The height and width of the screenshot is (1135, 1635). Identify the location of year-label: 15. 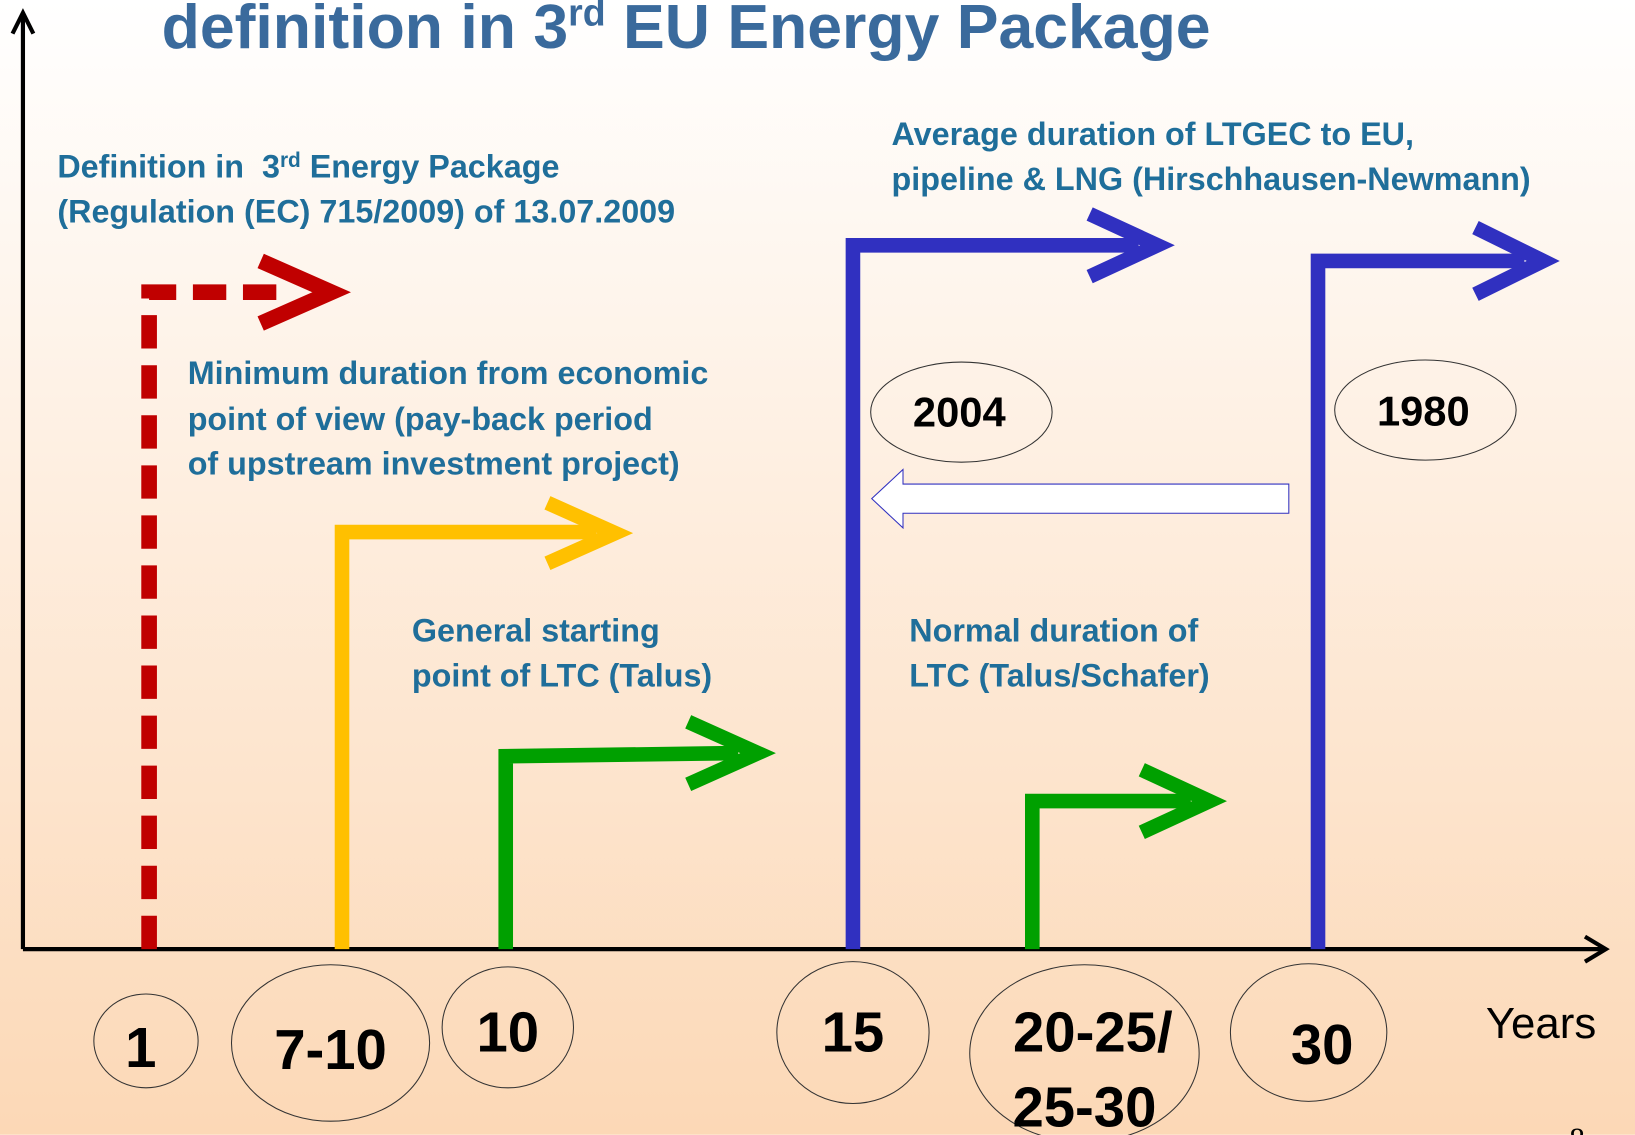
(853, 1031).